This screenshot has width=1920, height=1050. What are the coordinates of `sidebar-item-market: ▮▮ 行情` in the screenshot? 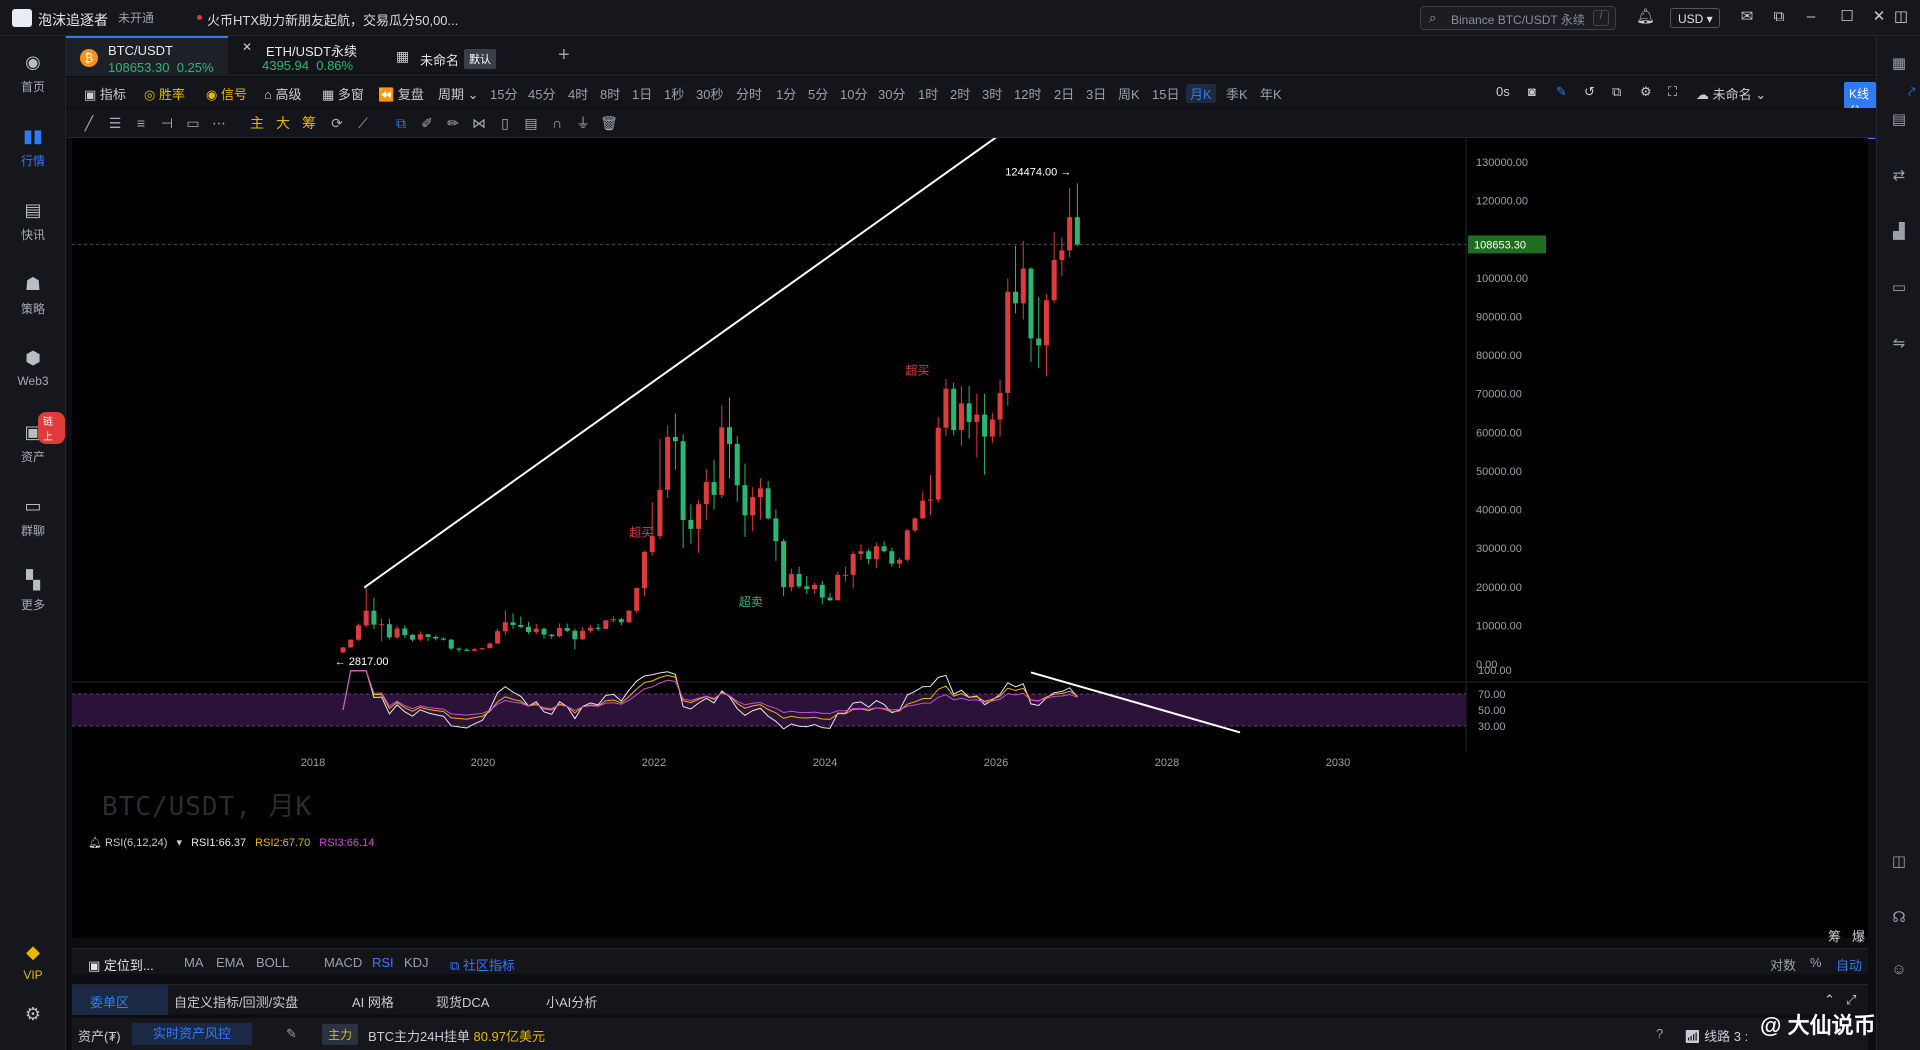 It's located at (33, 146).